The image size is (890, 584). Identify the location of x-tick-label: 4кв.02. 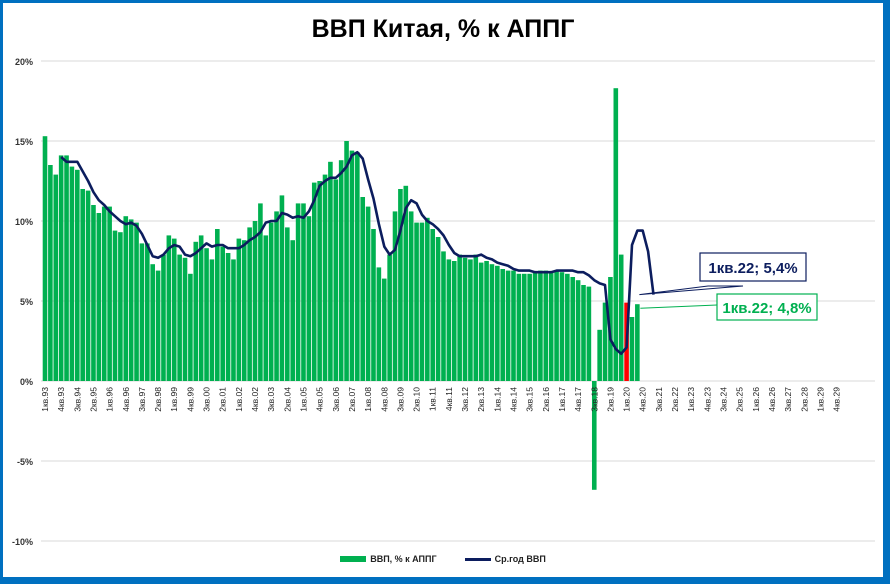
(255, 399).